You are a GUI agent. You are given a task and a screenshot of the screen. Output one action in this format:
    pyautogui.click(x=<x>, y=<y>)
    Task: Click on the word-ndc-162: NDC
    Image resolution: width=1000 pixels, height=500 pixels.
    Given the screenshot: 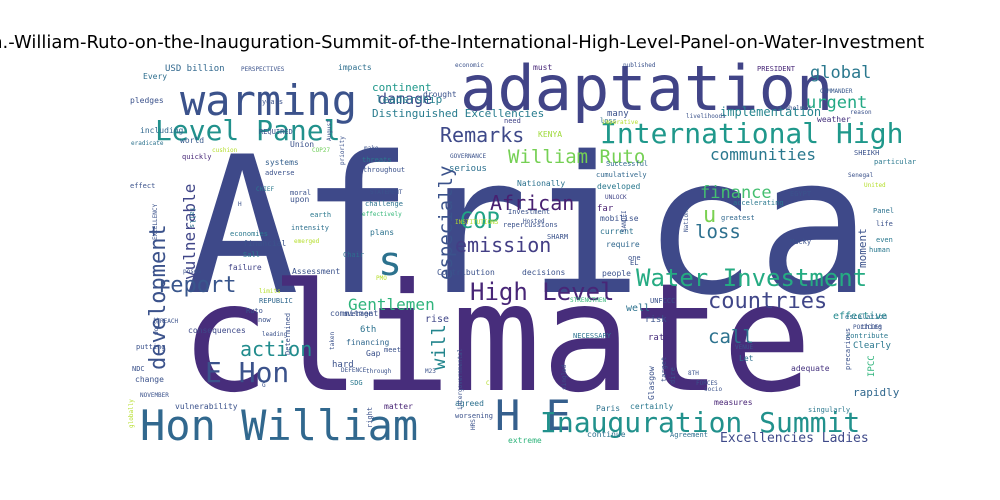 What is the action you would take?
    pyautogui.click(x=138, y=369)
    